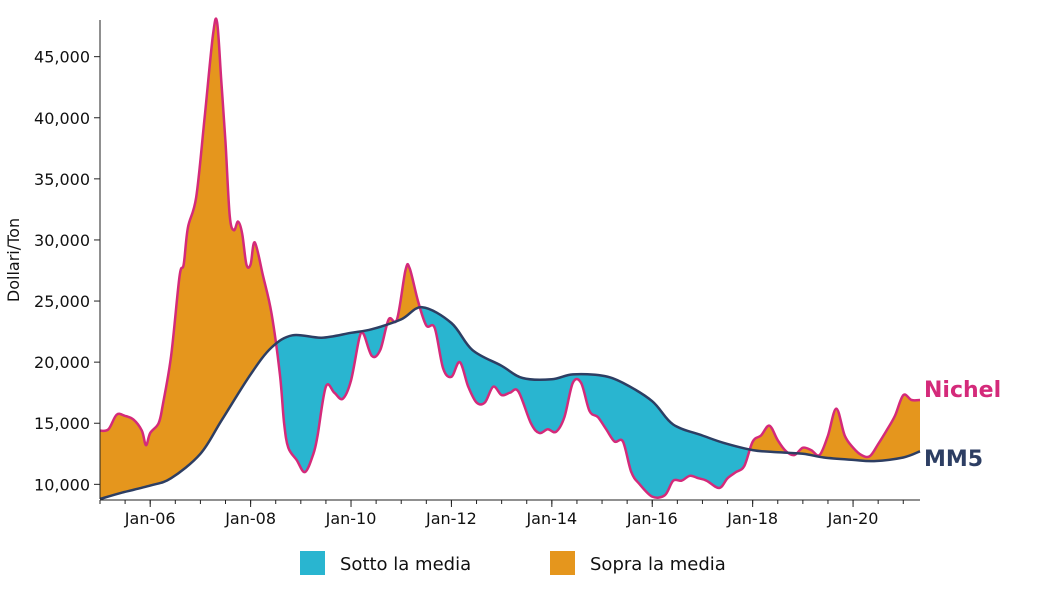 This screenshot has width=1060, height=600. Describe the element at coordinates (62, 484) in the screenshot. I see `y-tick-label: 10,000` at that location.